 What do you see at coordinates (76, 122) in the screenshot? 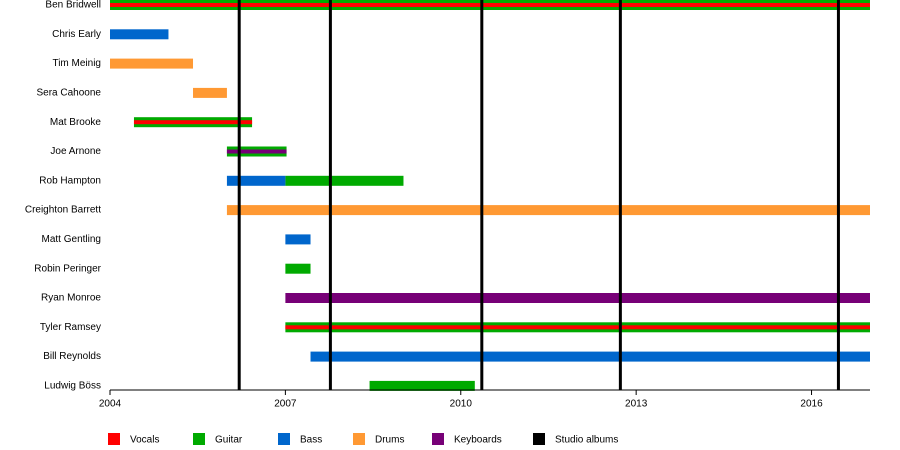
I see `row-label: Mat Brooke` at bounding box center [76, 122].